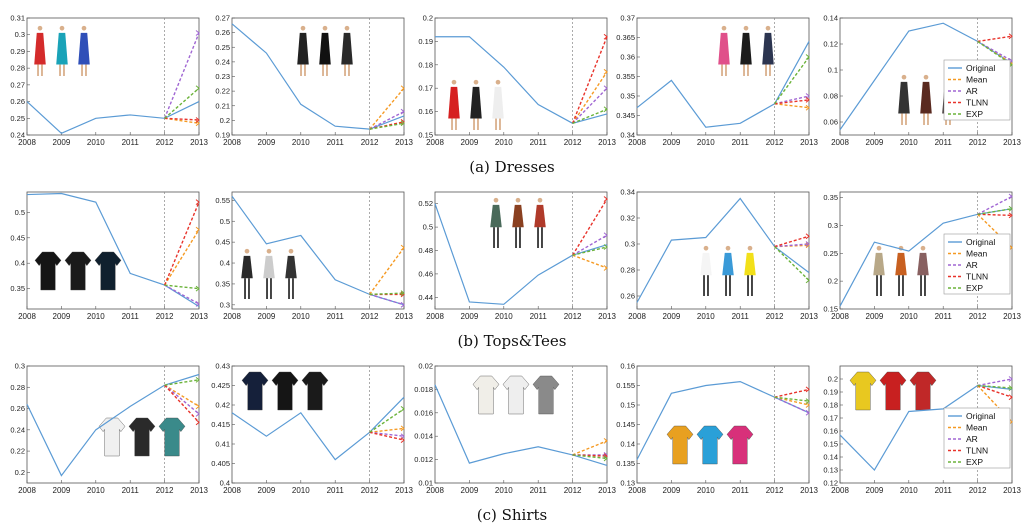 The height and width of the screenshot is (531, 1024). I want to click on y-tick-label: 0.16, so click(627, 366).